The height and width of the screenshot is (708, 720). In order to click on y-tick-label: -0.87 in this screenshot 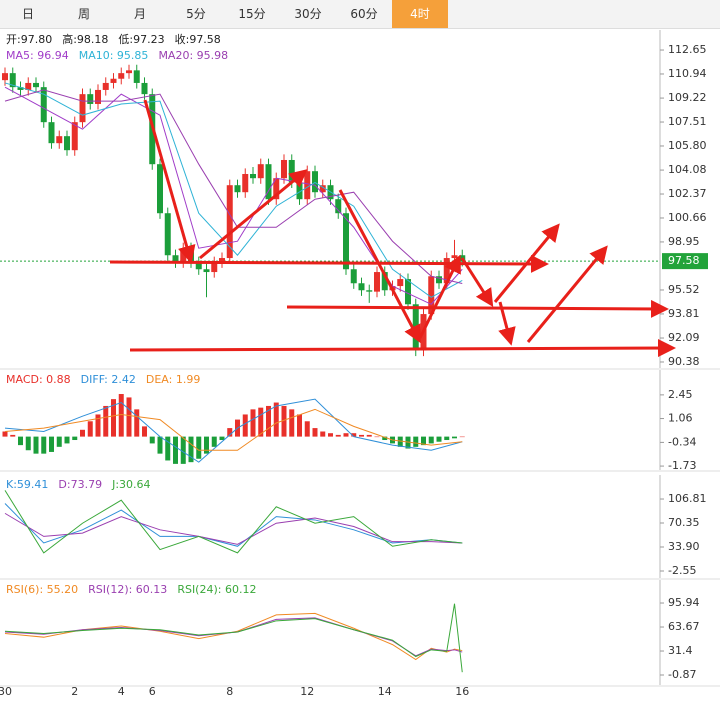, I will do `click(682, 674)`.